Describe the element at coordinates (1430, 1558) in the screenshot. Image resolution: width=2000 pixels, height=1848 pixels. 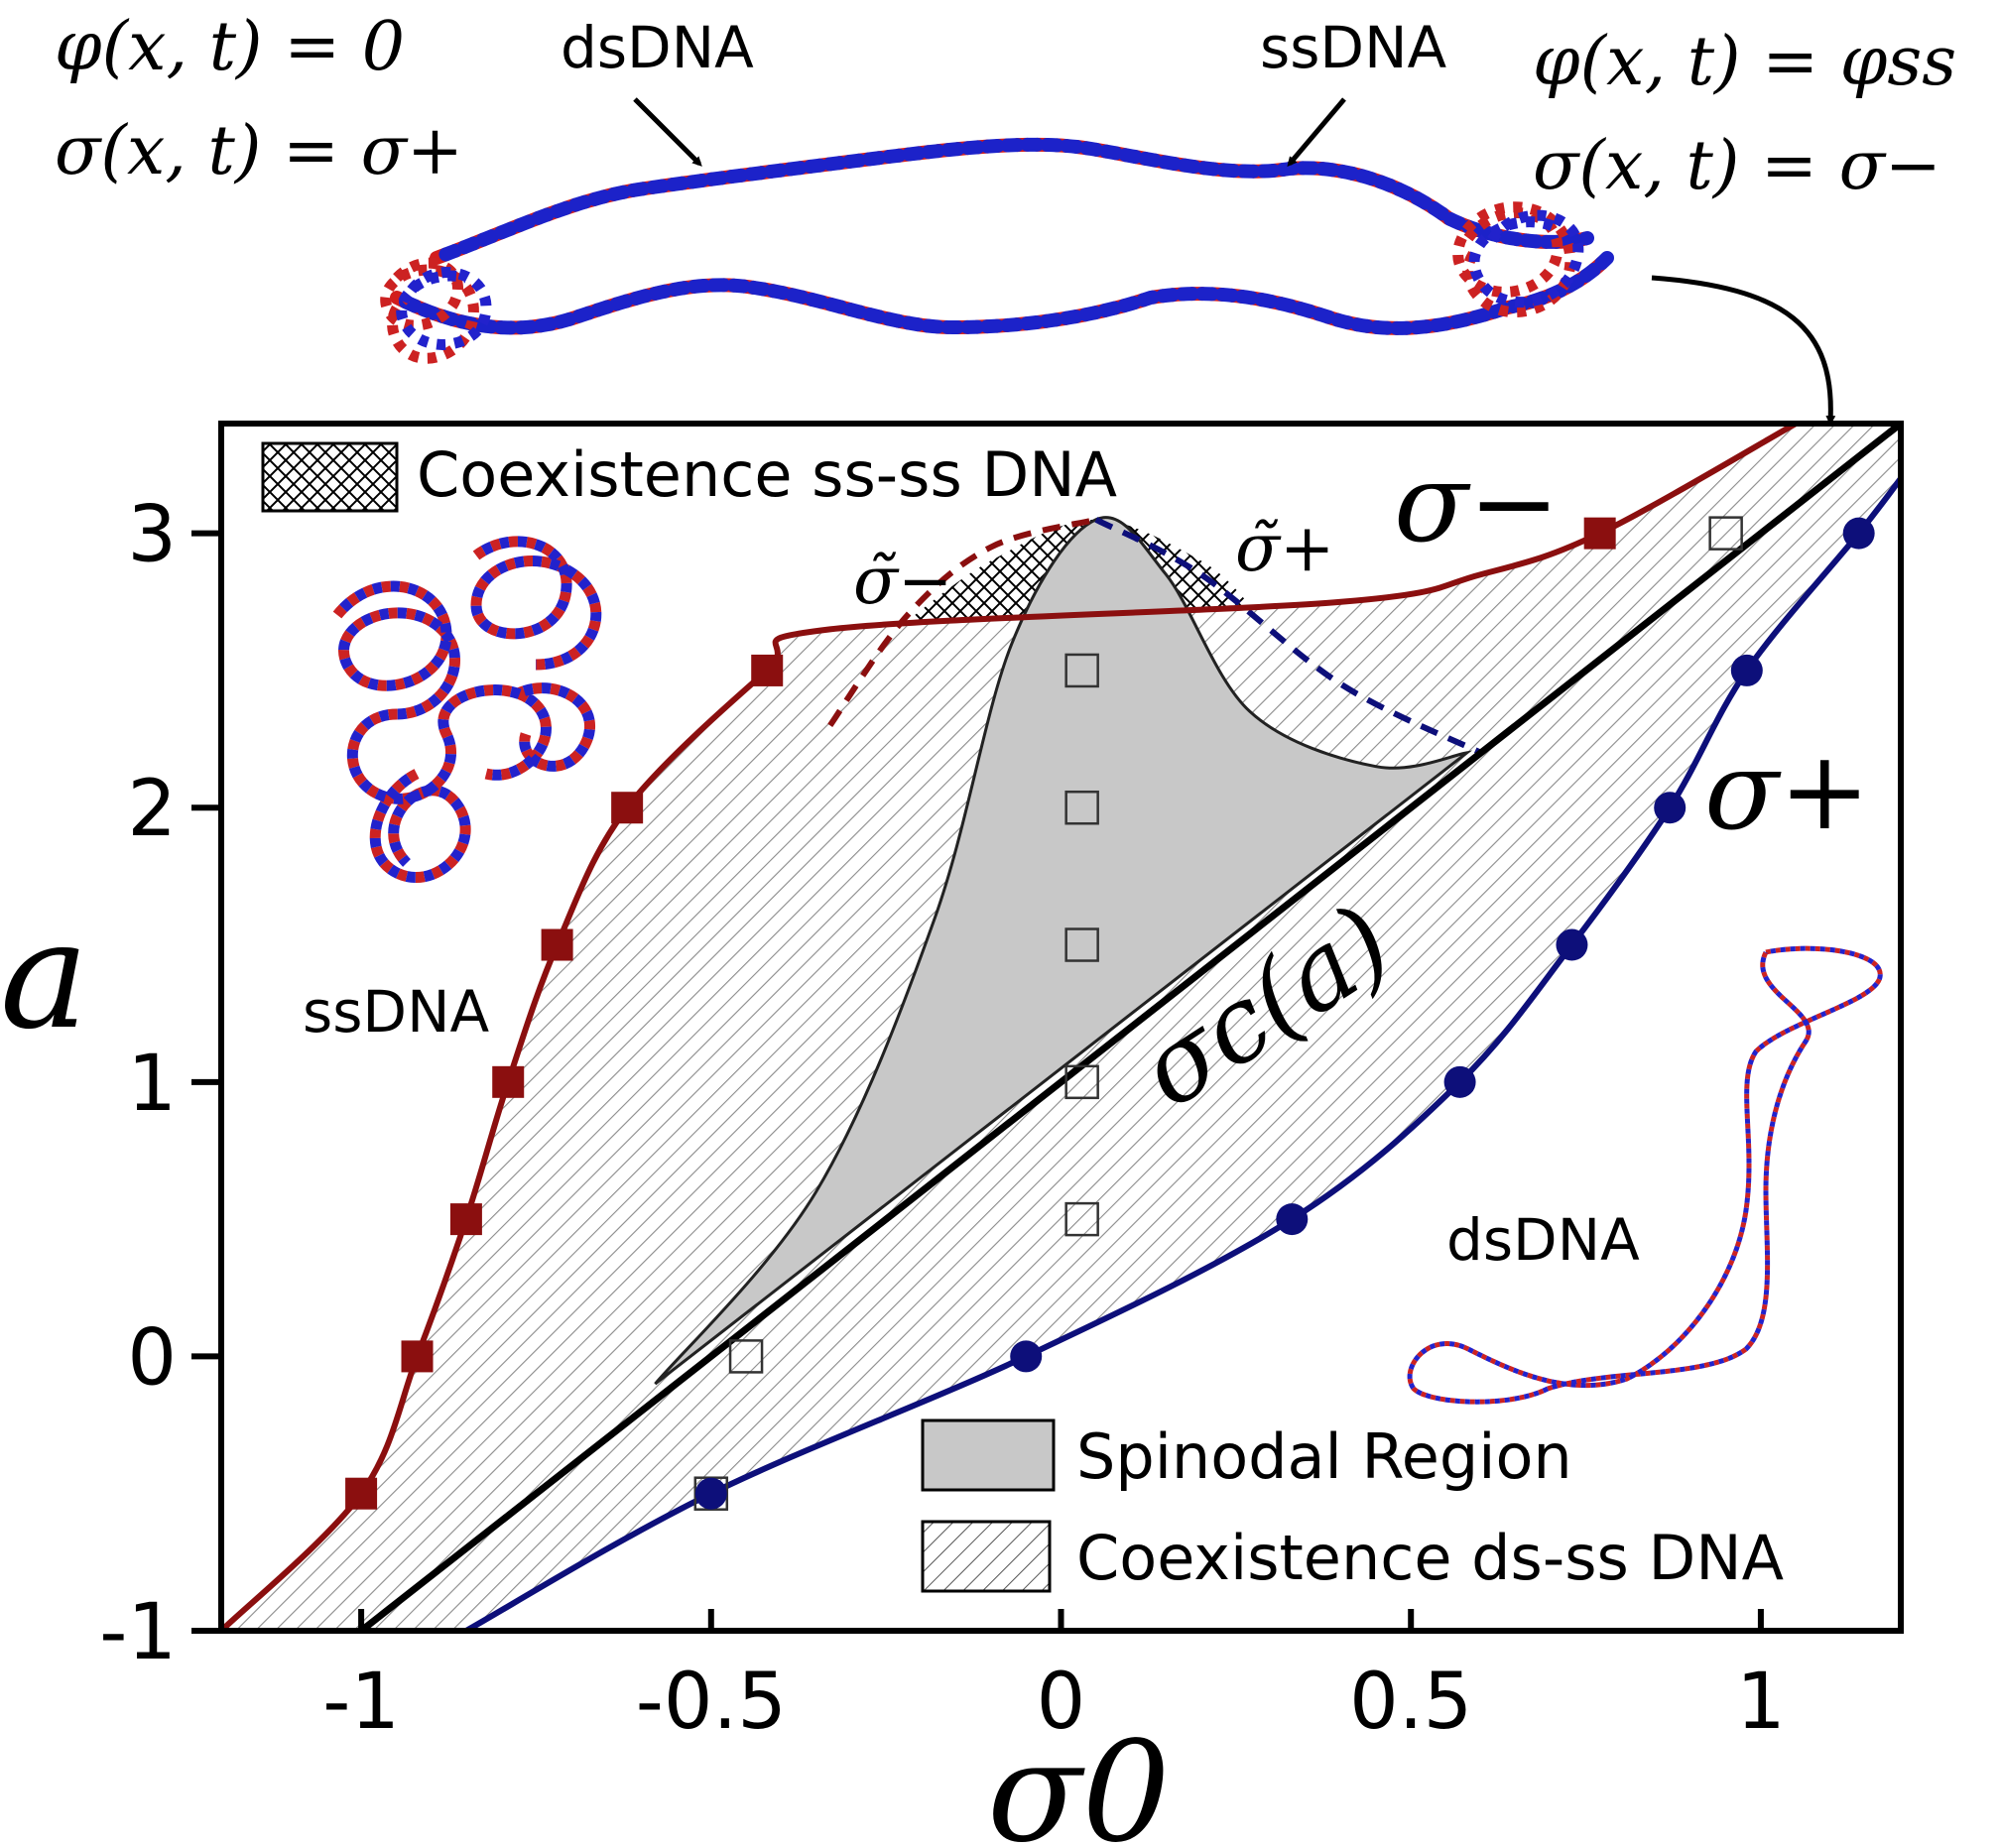
I see `legend-ds-ss-label: Coexistence ds-ss DNA` at that location.